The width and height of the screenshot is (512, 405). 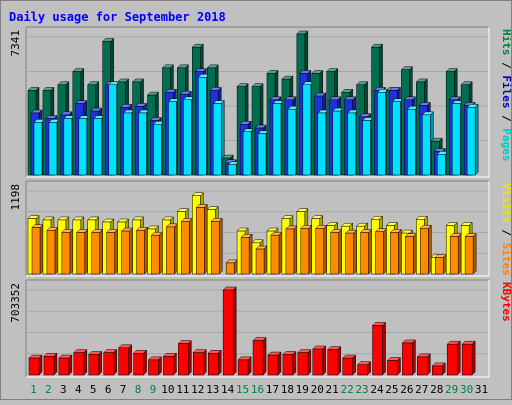 I want to click on legend-entry: Hits, so click(x=506, y=42).